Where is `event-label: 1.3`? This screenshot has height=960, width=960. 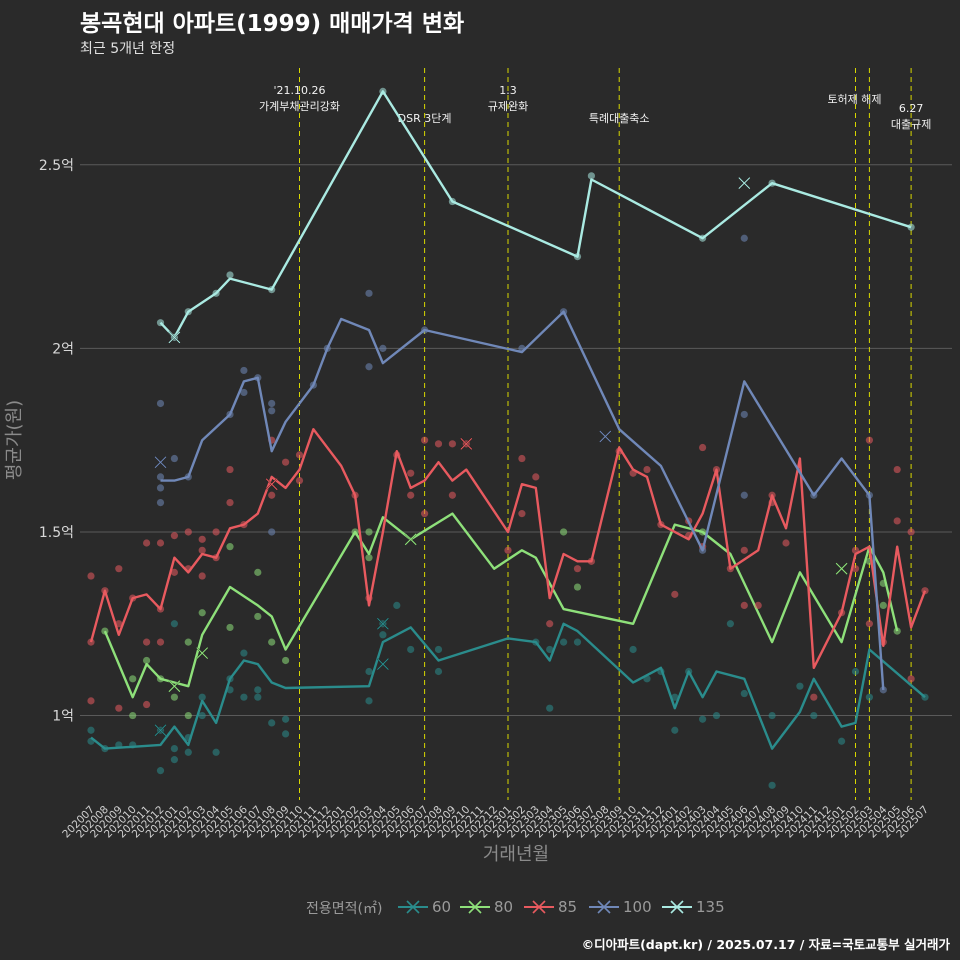
event-label: 1.3 is located at coordinates (508, 90).